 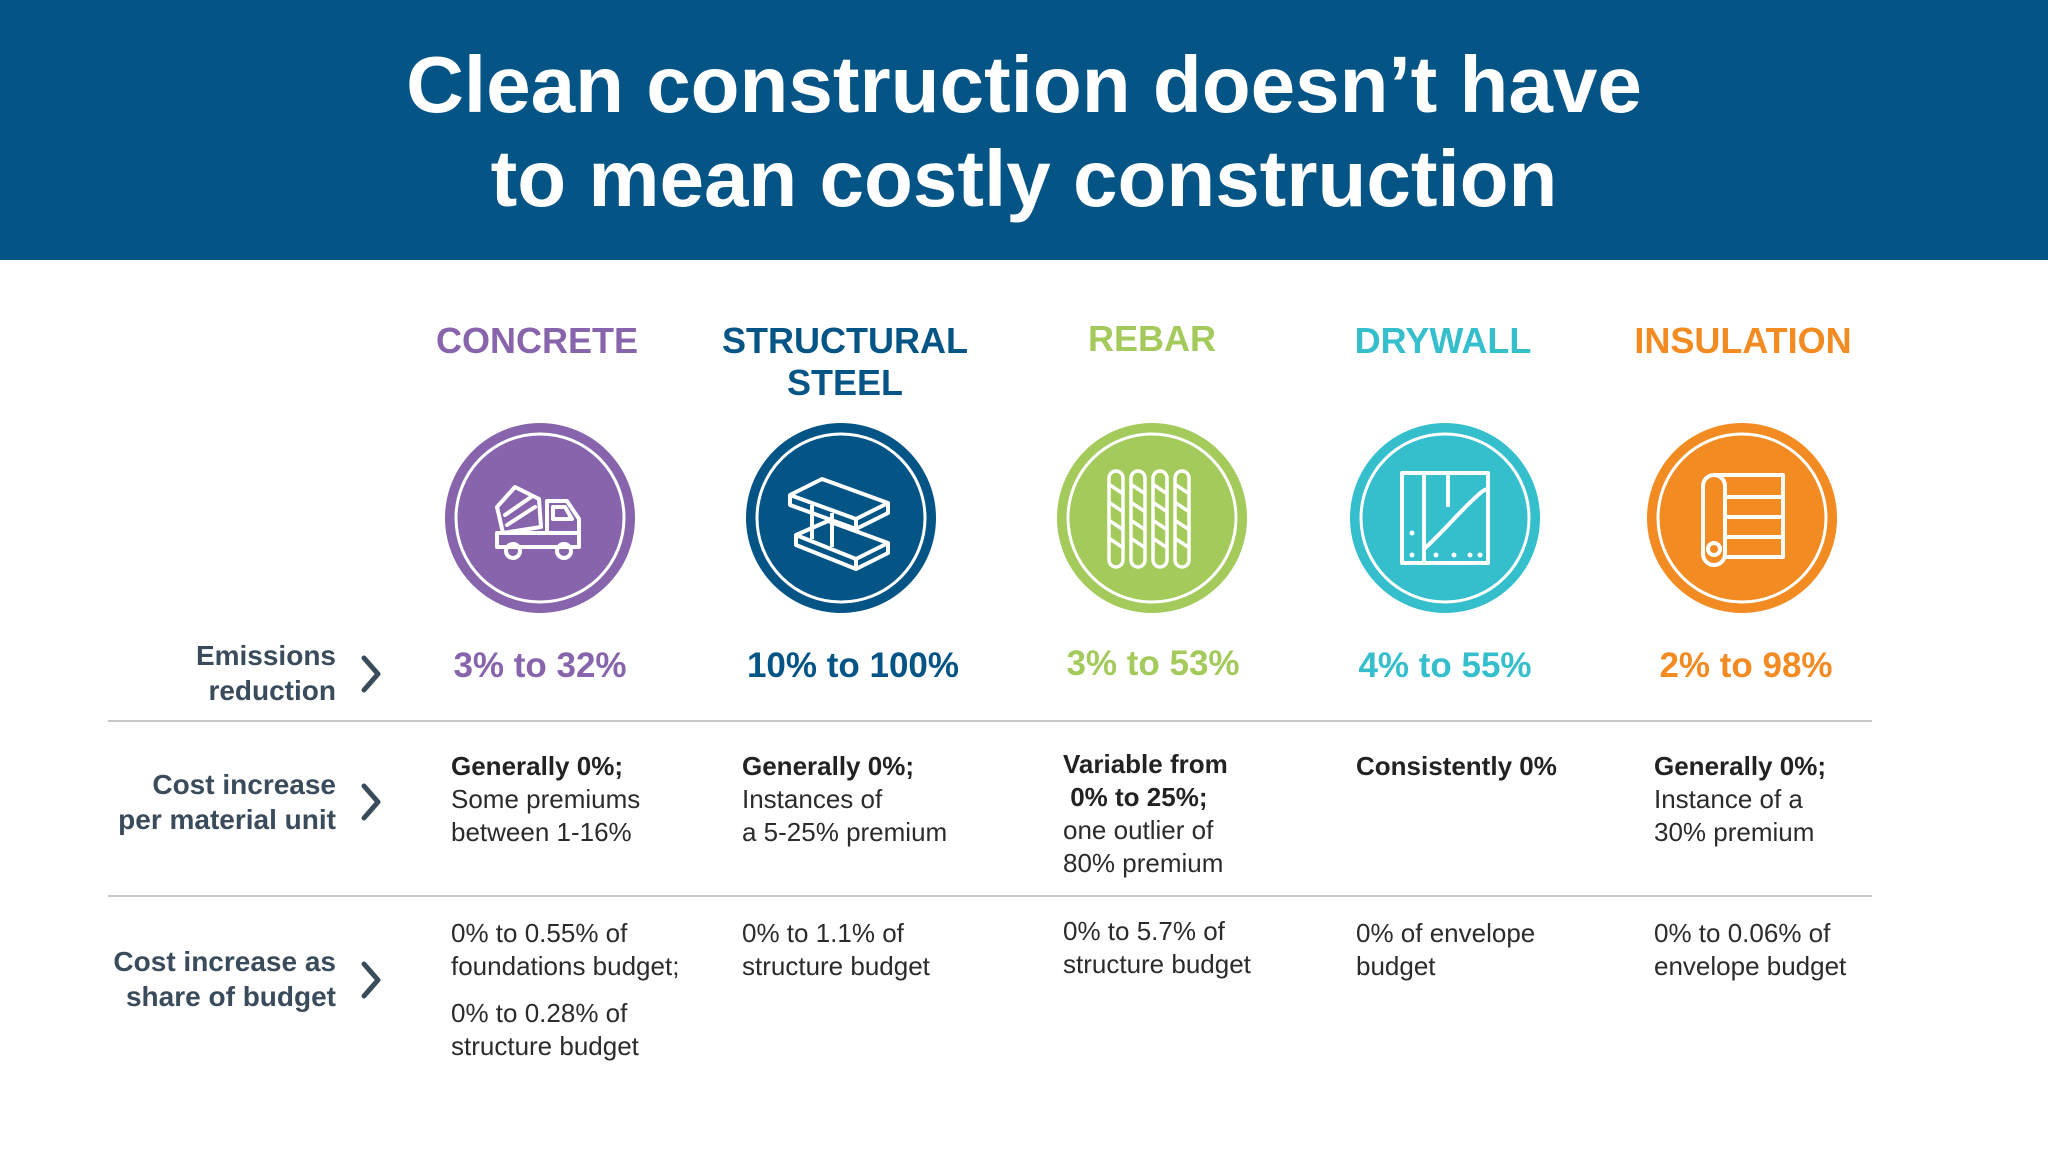 I want to click on title-line-1: Clean construction doesn’t have, so click(x=1024, y=84).